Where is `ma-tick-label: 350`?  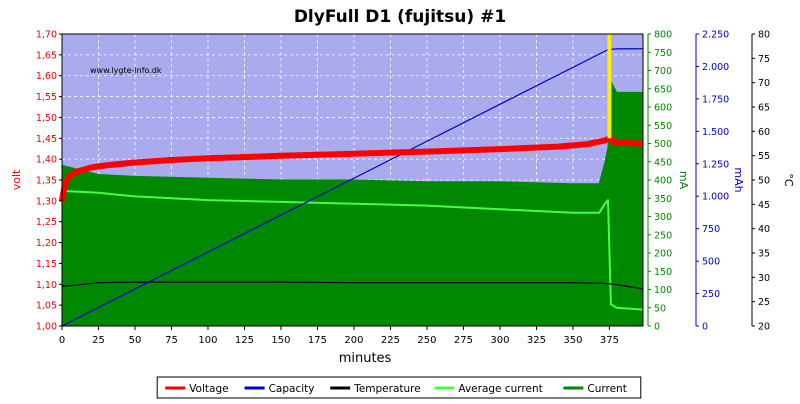
ma-tick-label: 350 is located at coordinates (663, 199).